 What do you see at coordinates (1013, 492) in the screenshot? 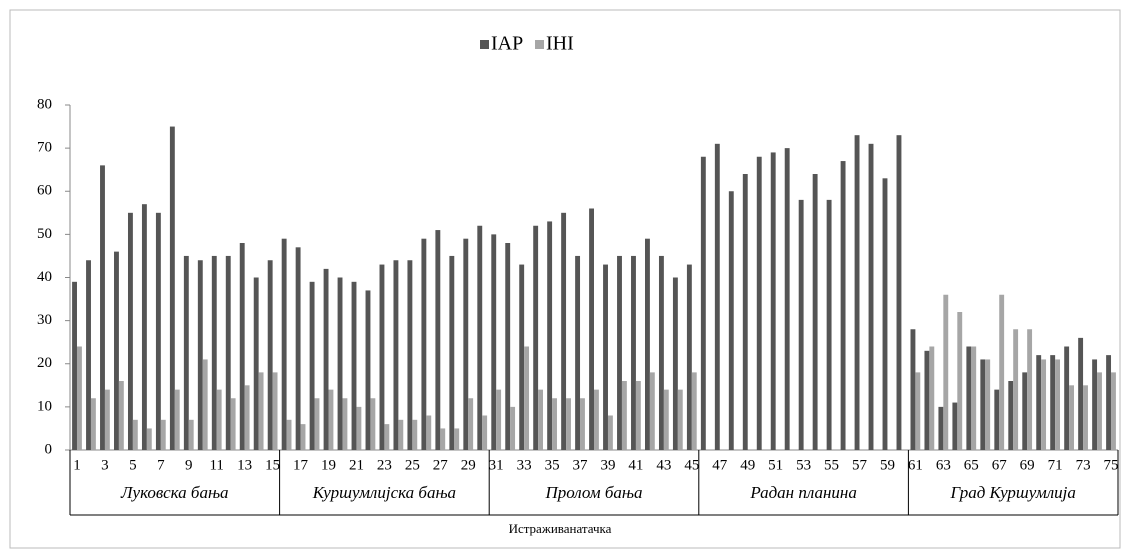
I see `group-label: Град Куршумлија` at bounding box center [1013, 492].